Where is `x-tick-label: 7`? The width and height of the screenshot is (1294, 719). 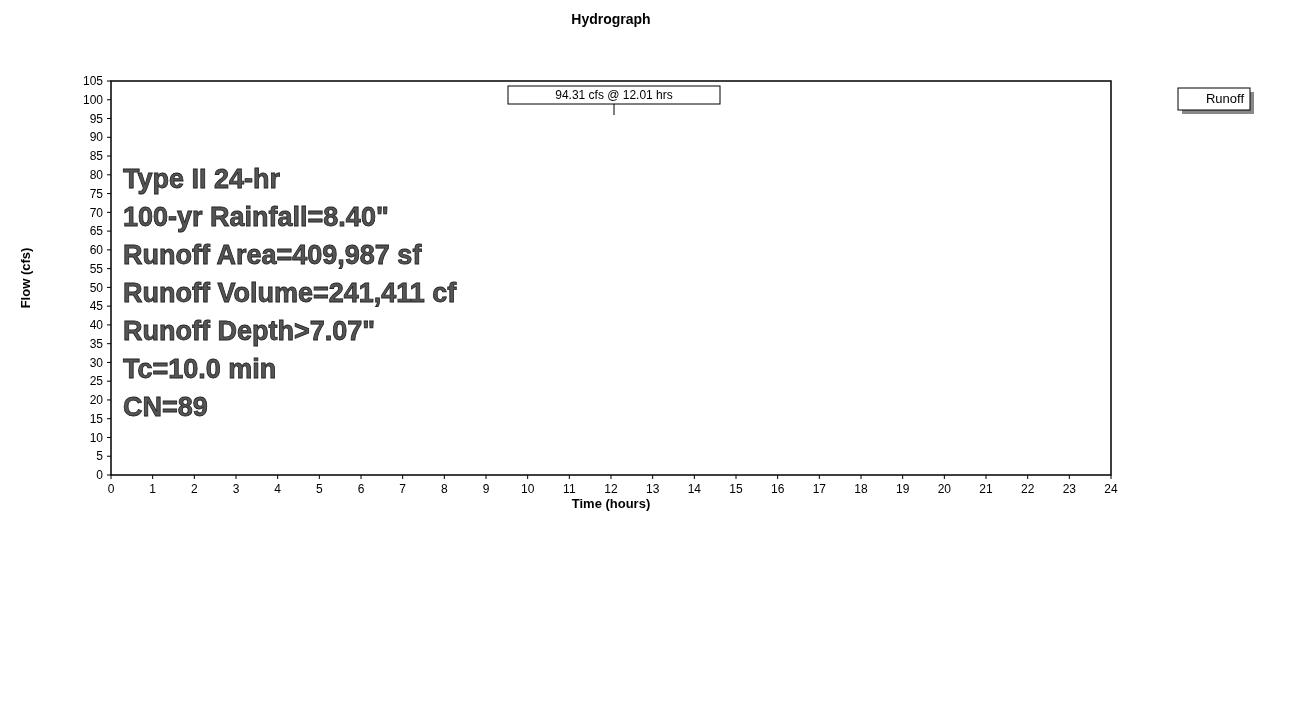
x-tick-label: 7 is located at coordinates (403, 489).